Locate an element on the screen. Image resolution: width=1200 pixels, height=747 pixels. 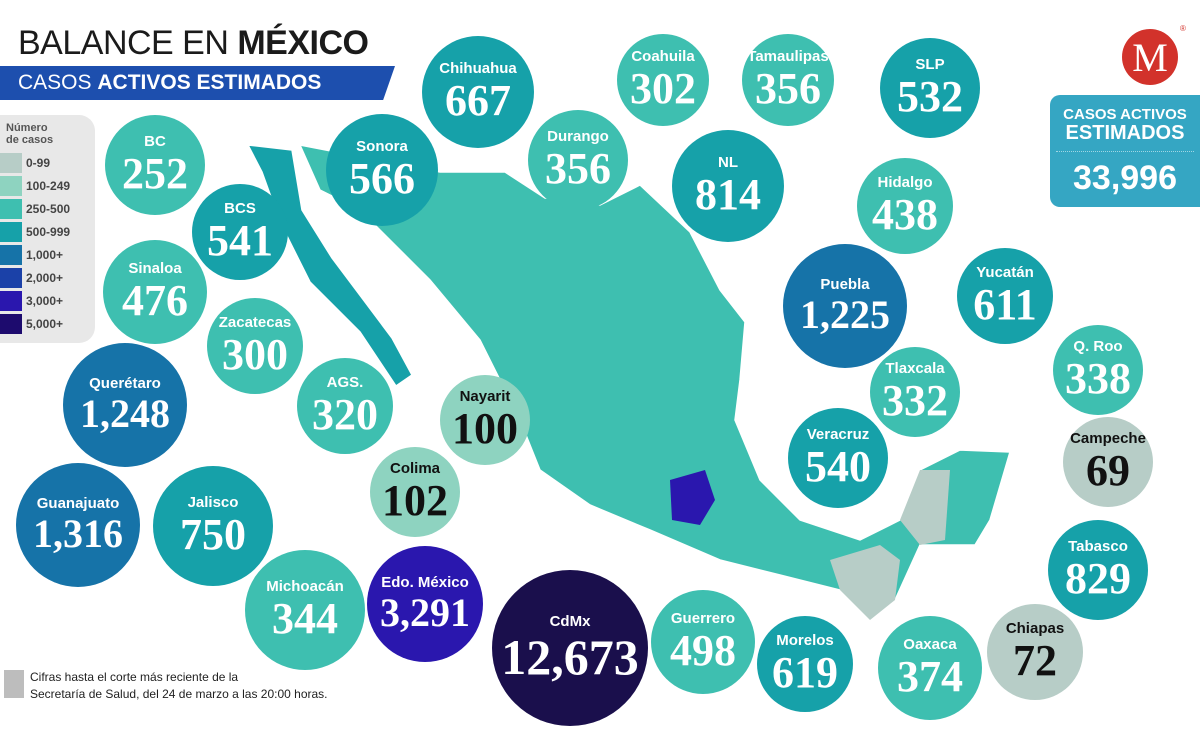
state-bubble-tlaxcala: Tlaxcala 332 is located at coordinates (915, 392).